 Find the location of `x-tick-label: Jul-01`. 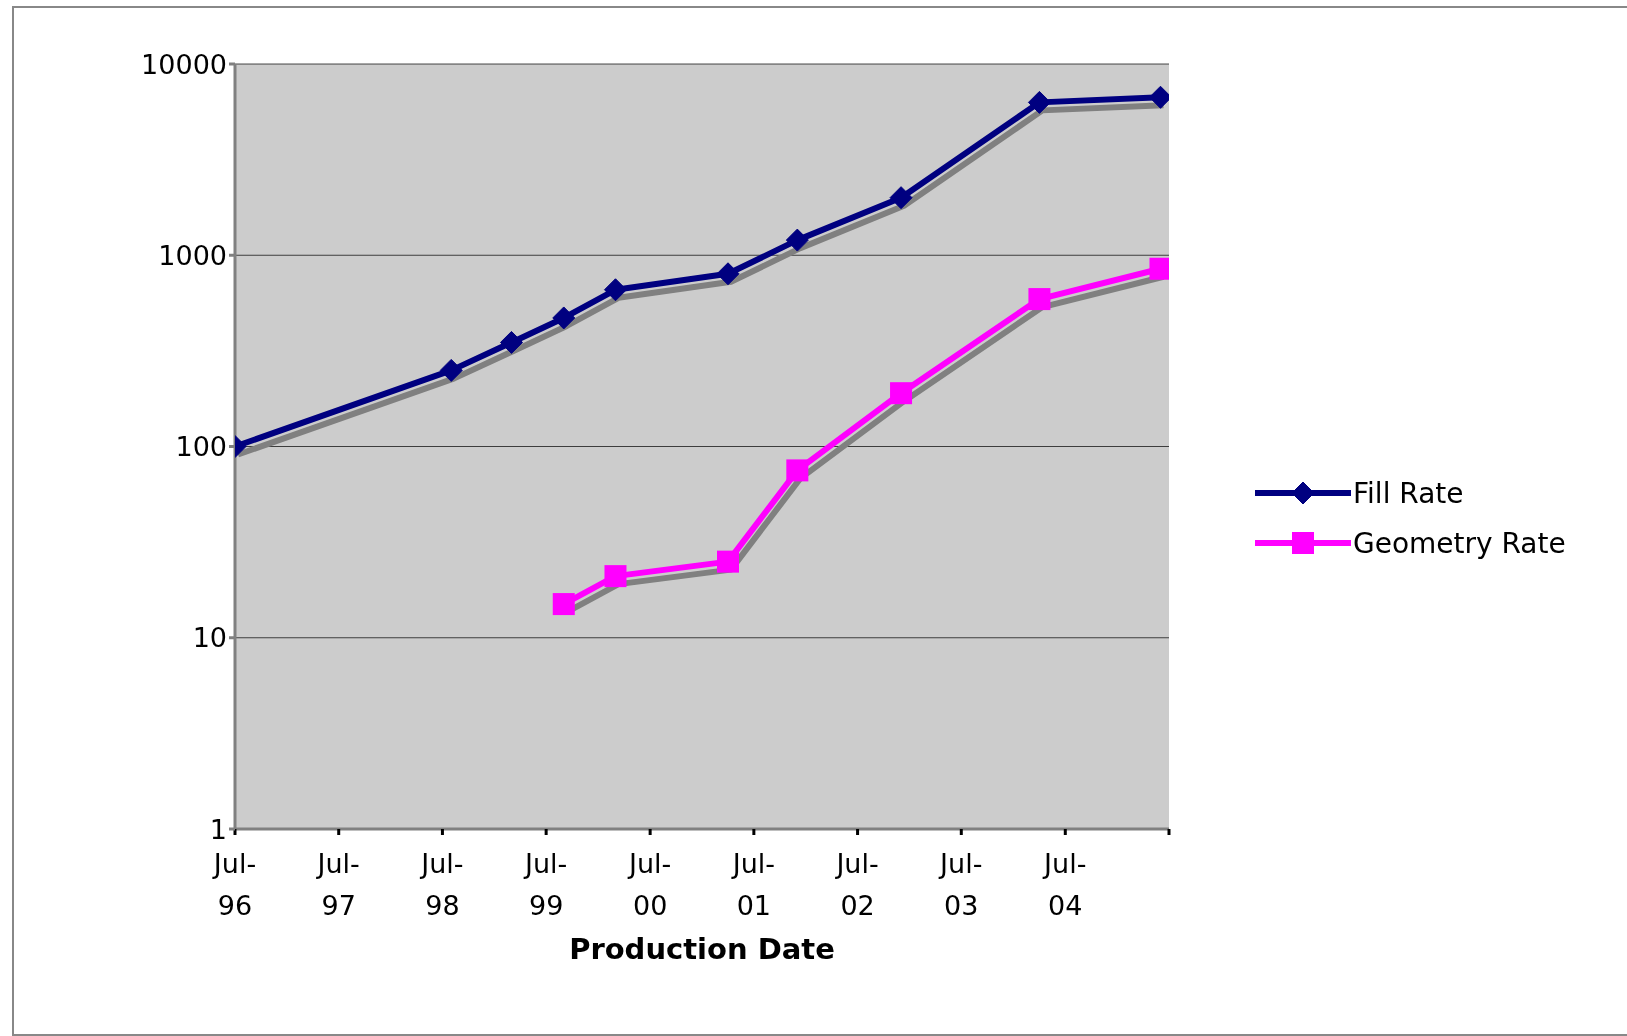

x-tick-label: Jul-01 is located at coordinates (753, 884).